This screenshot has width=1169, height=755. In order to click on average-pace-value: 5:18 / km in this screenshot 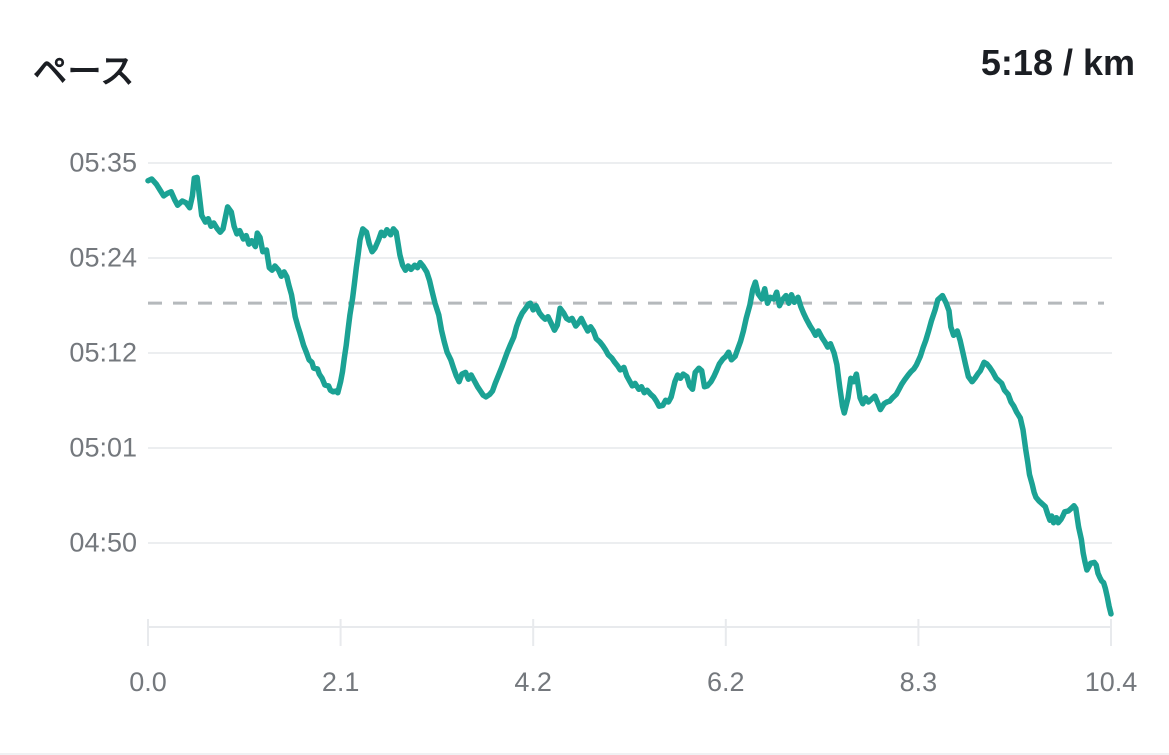, I will do `click(1057, 62)`.